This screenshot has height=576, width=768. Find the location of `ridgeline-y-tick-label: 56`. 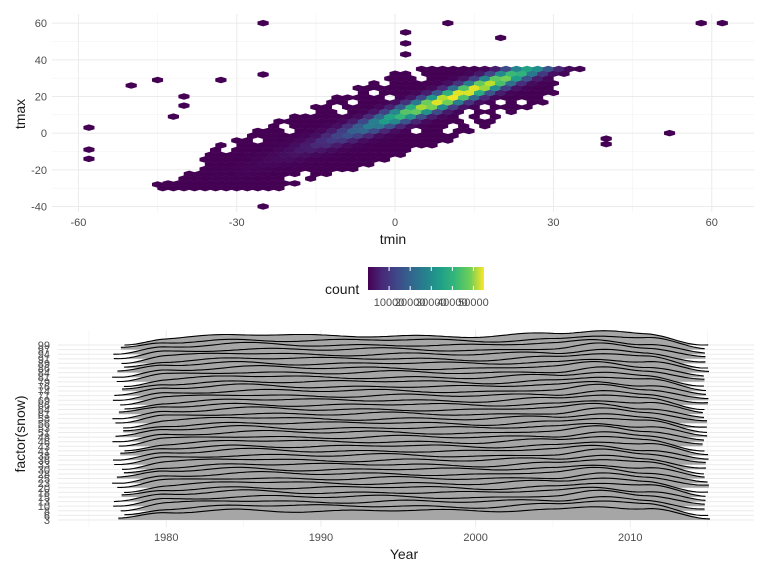

ridgeline-y-tick-label: 56 is located at coordinates (44, 424).